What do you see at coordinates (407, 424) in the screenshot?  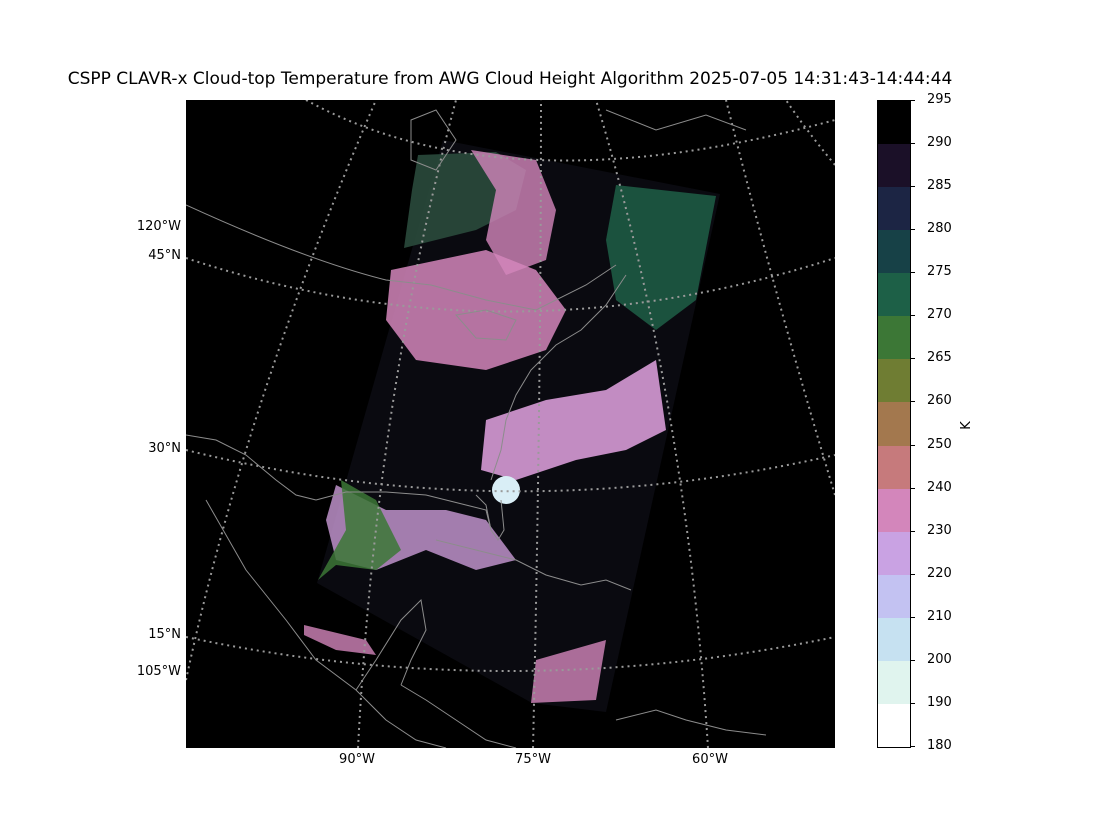 I see `meridian-90w` at bounding box center [407, 424].